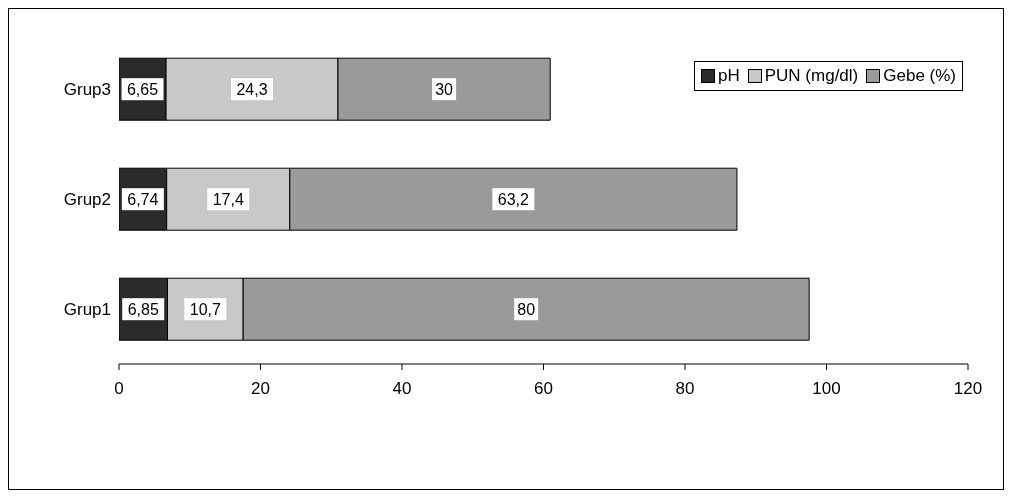 The image size is (1010, 497). What do you see at coordinates (919, 76) in the screenshot?
I see `legend-label: Gebe (%)` at bounding box center [919, 76].